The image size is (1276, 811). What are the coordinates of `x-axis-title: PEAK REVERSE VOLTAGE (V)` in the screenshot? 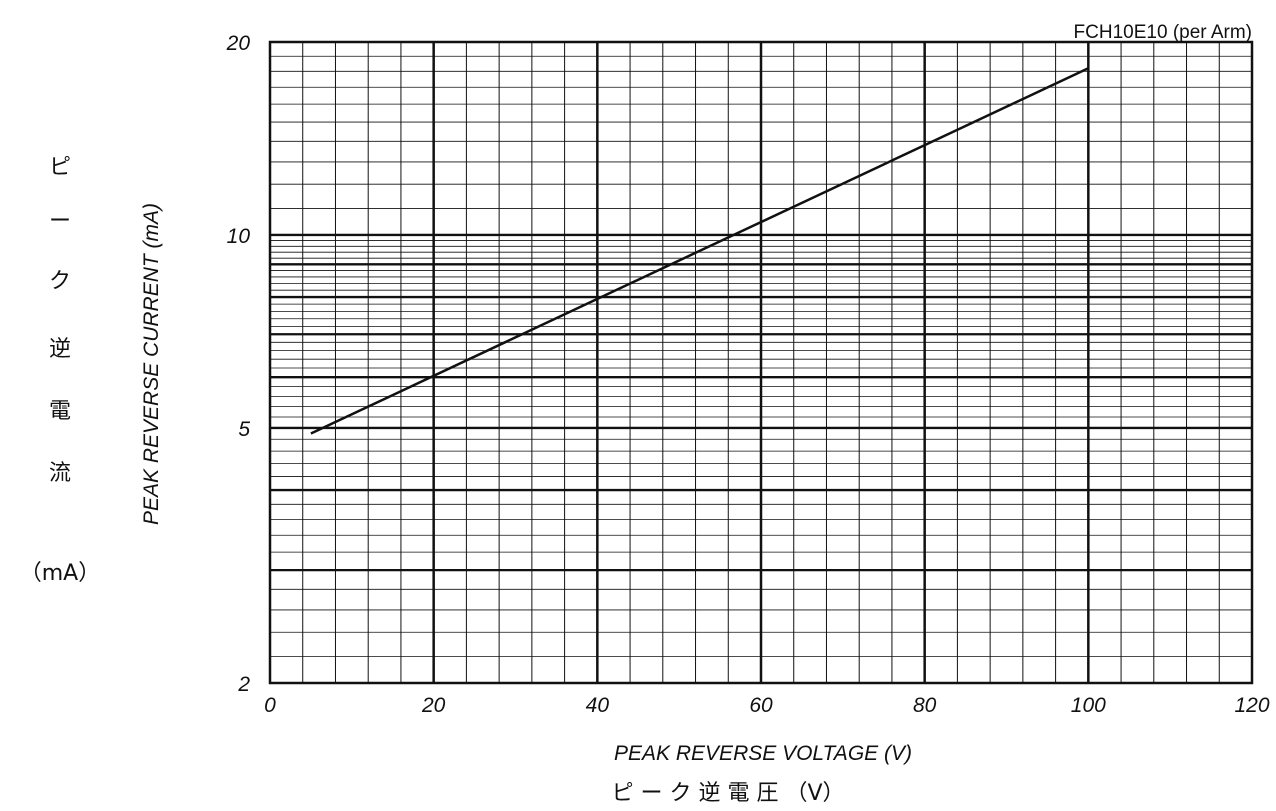 It's located at (763, 753).